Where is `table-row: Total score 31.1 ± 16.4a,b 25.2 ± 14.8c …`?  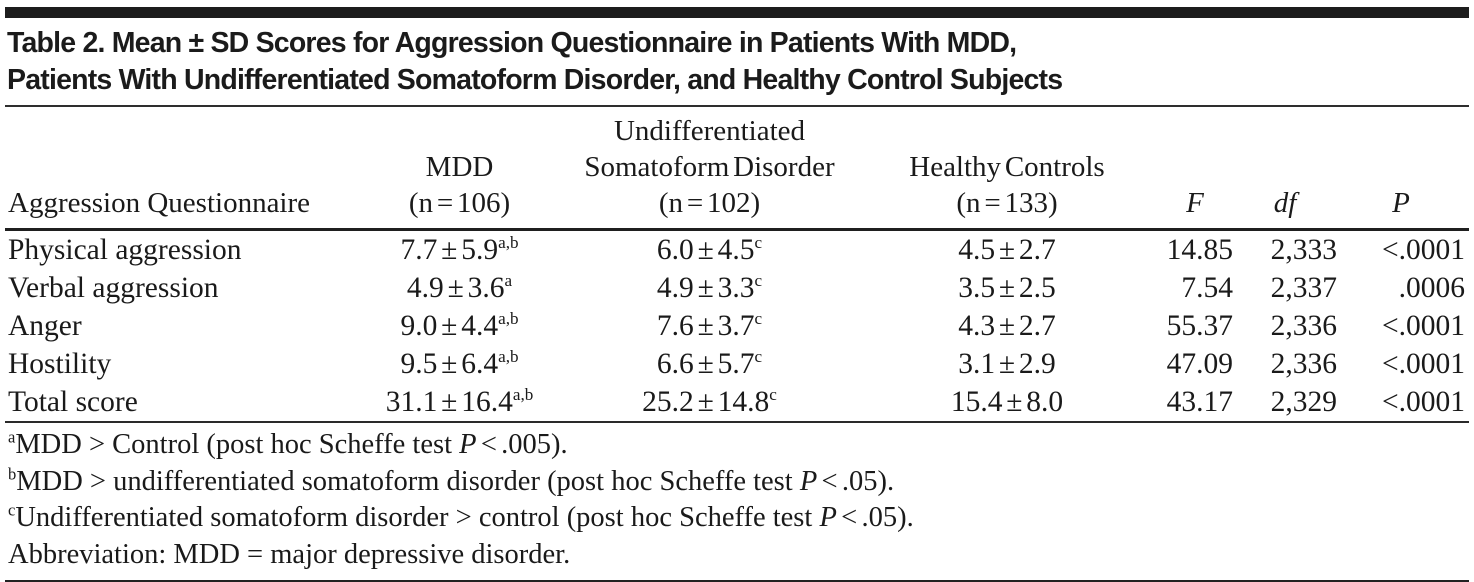 table-row: Total score 31.1 ± 16.4a,b 25.2 ± 14.8c … is located at coordinates (737, 402).